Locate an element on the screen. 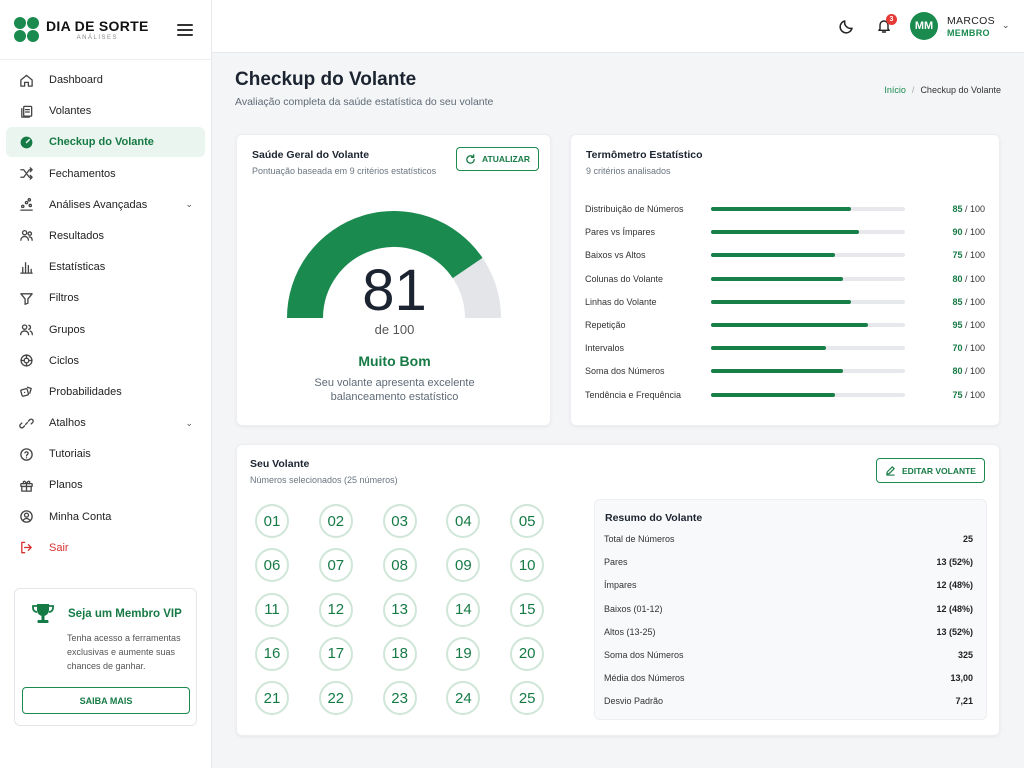 The height and width of the screenshot is (768, 1024). sidebar-item-label: Resultados is located at coordinates (77, 235).